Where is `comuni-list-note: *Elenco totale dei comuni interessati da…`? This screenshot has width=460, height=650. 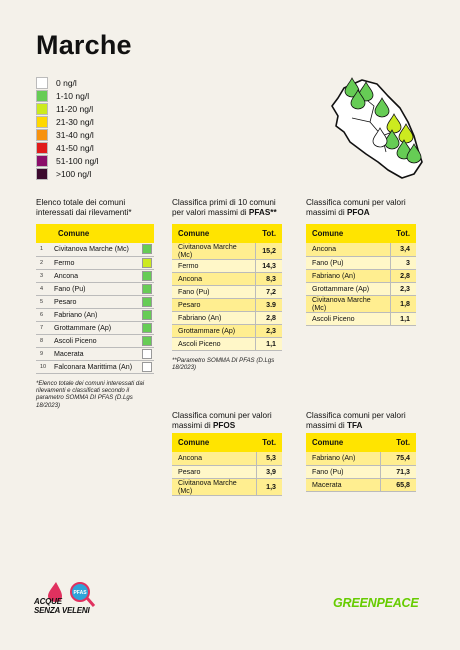
comuni-list-note: *Elenco totale dei comuni interessati da… is located at coordinates (90, 394).